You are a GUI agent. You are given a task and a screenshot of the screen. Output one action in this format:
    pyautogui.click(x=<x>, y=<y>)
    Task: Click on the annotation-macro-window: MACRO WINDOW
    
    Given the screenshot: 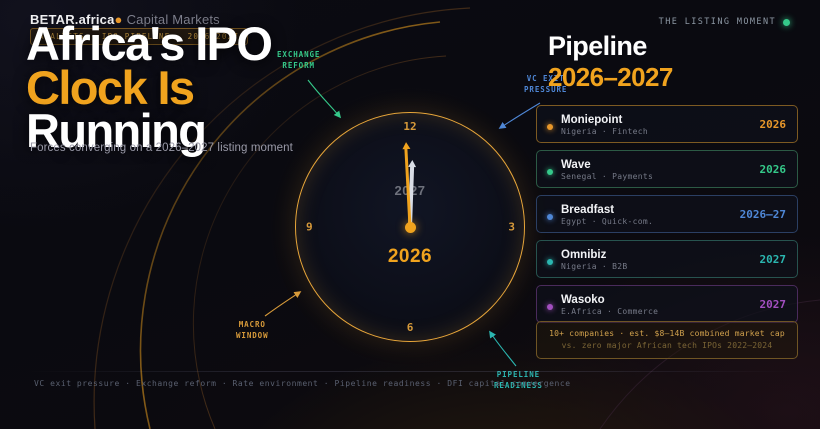 What is the action you would take?
    pyautogui.click(x=252, y=331)
    